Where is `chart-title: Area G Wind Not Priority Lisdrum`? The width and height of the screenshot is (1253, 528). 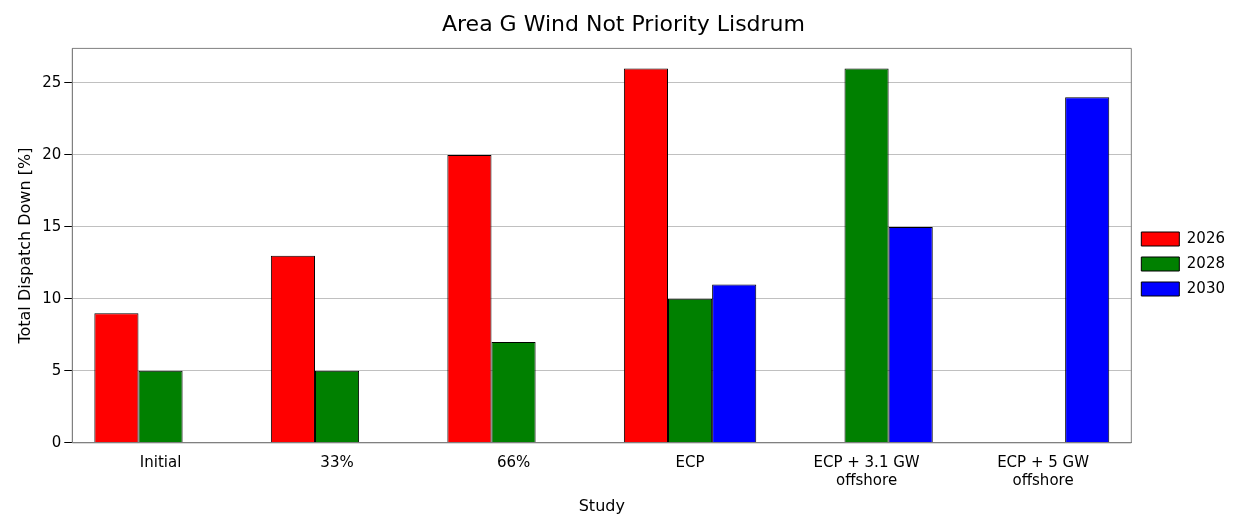
chart-title: Area G Wind Not Priority Lisdrum is located at coordinates (623, 23).